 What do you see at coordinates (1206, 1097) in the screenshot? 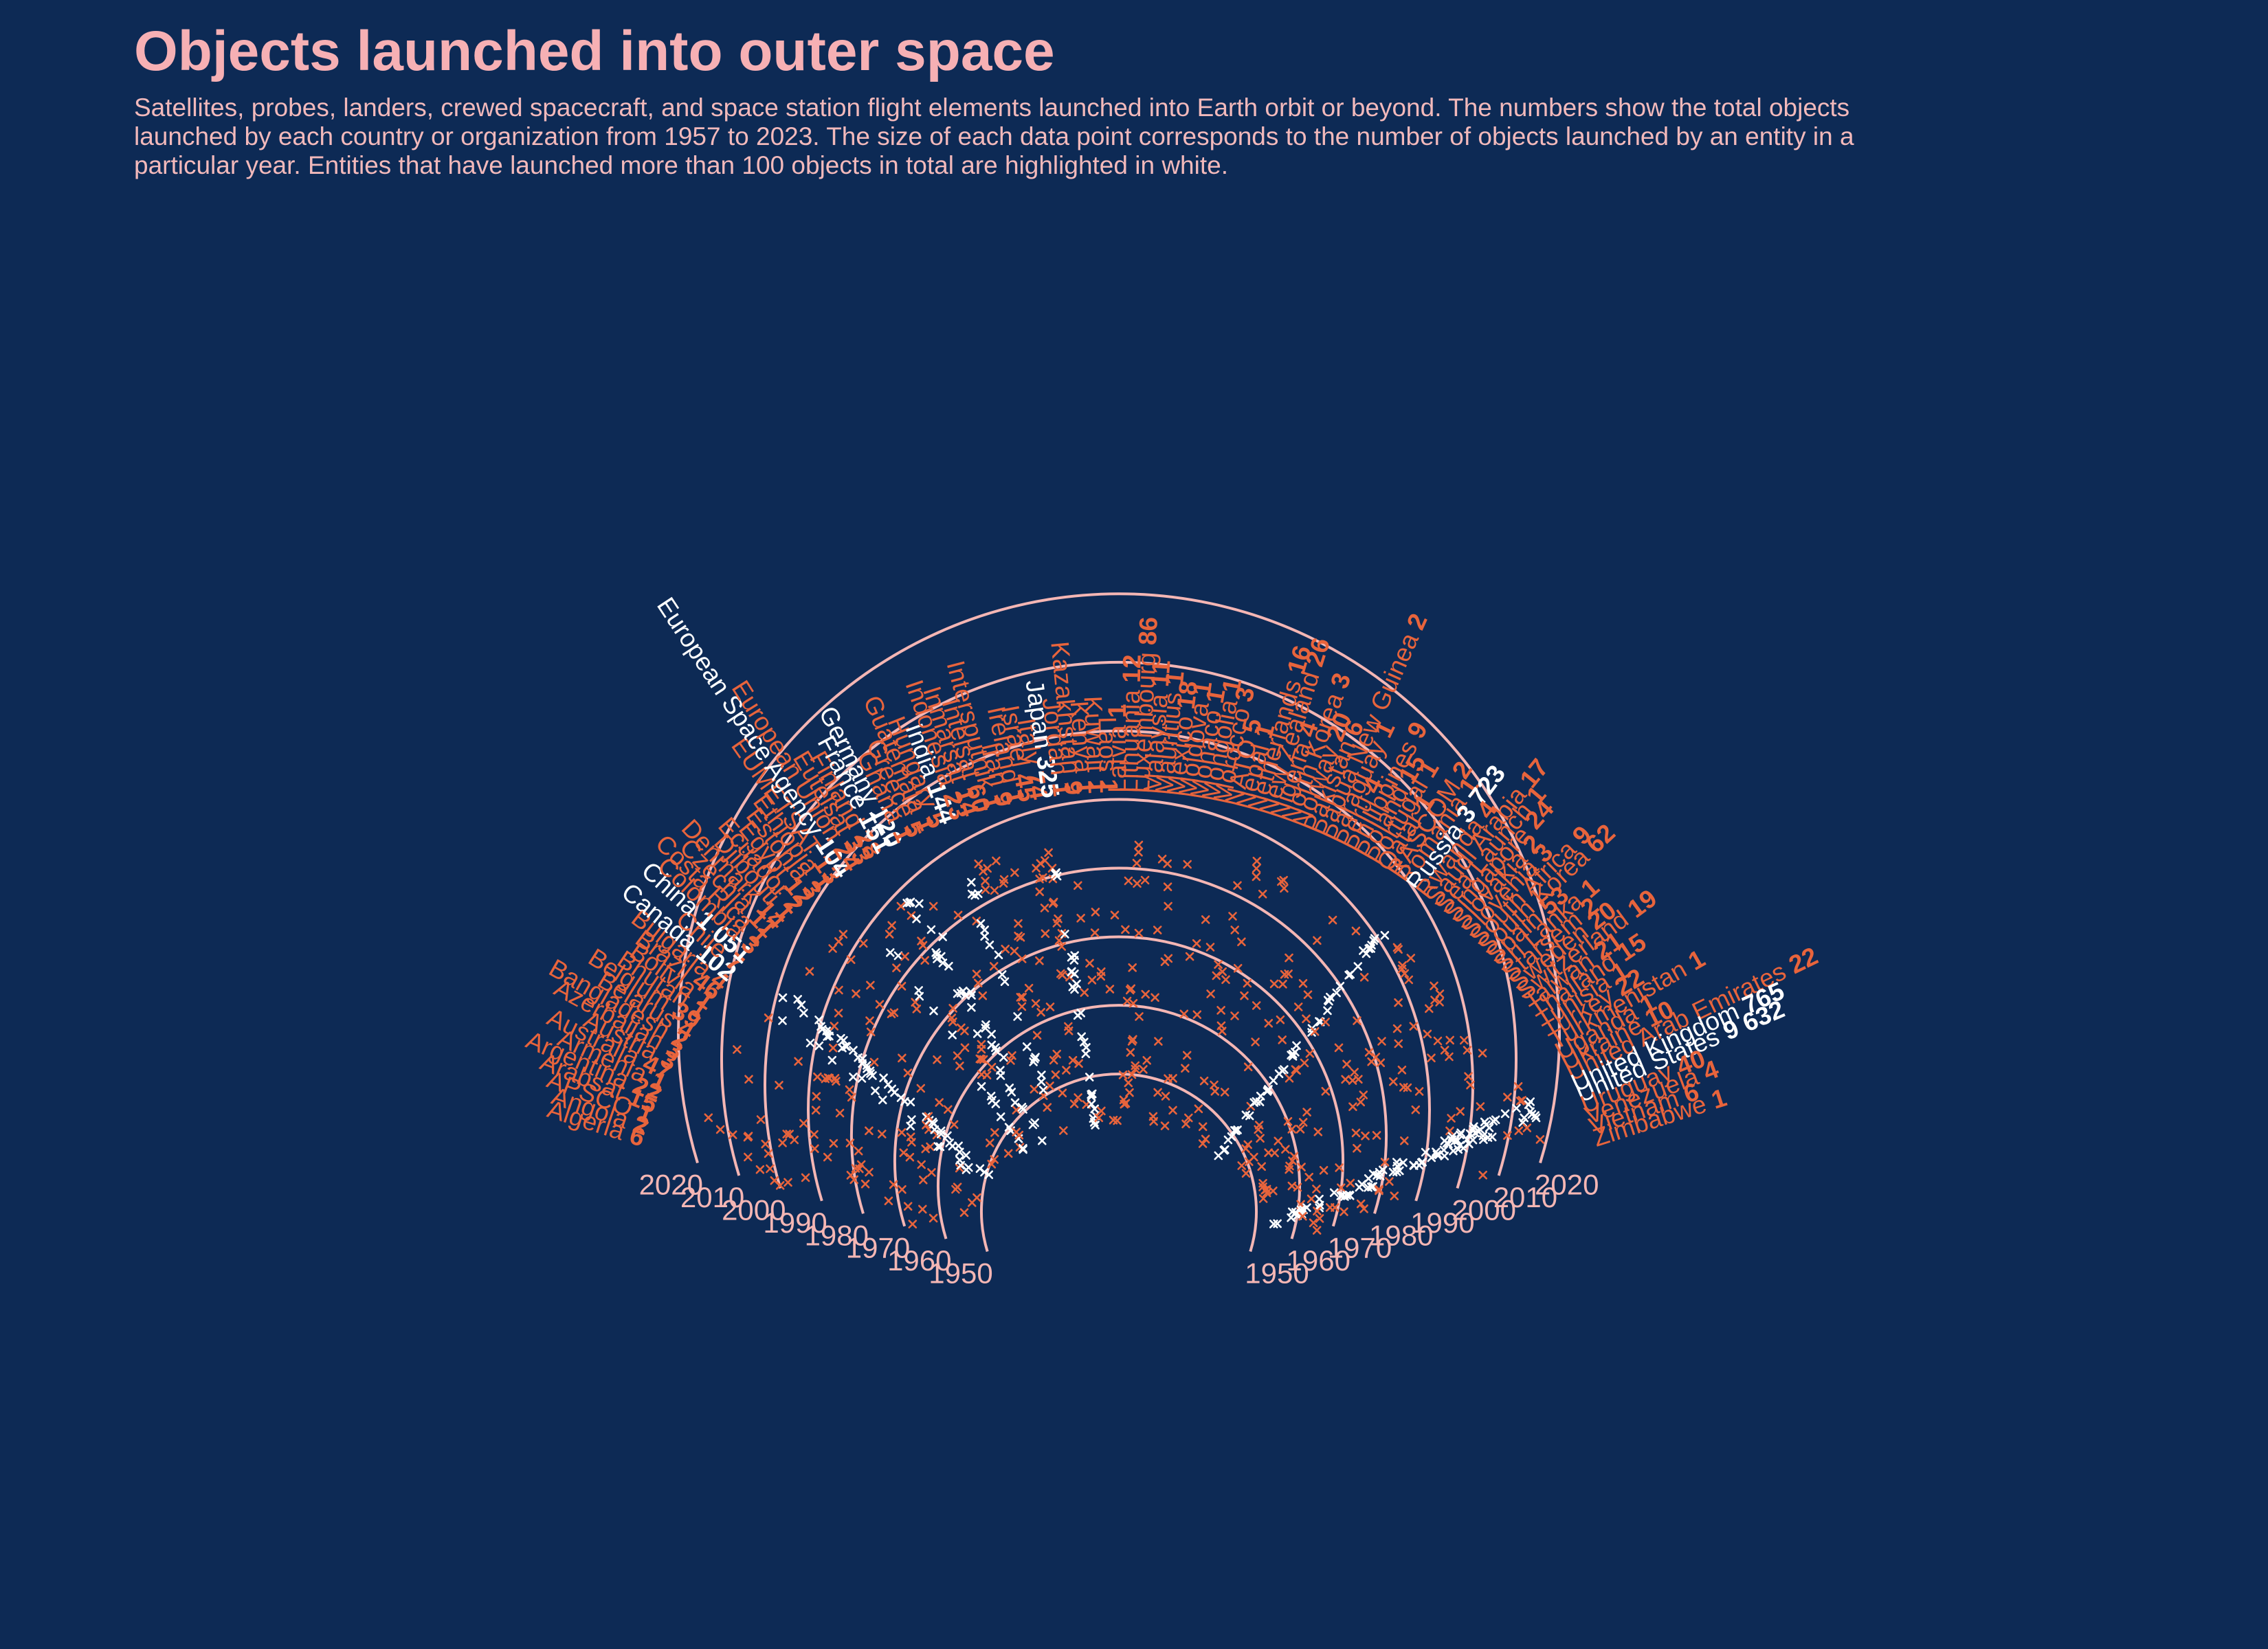
I see `points-papua-new-guinea` at bounding box center [1206, 1097].